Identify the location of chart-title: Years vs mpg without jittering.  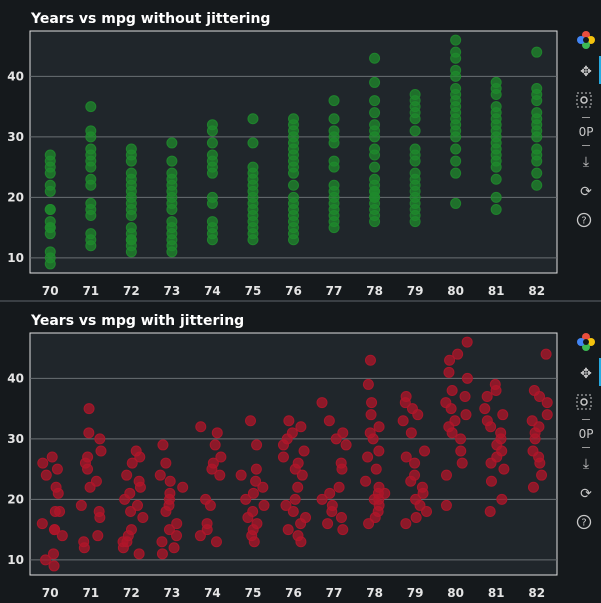
(150, 19).